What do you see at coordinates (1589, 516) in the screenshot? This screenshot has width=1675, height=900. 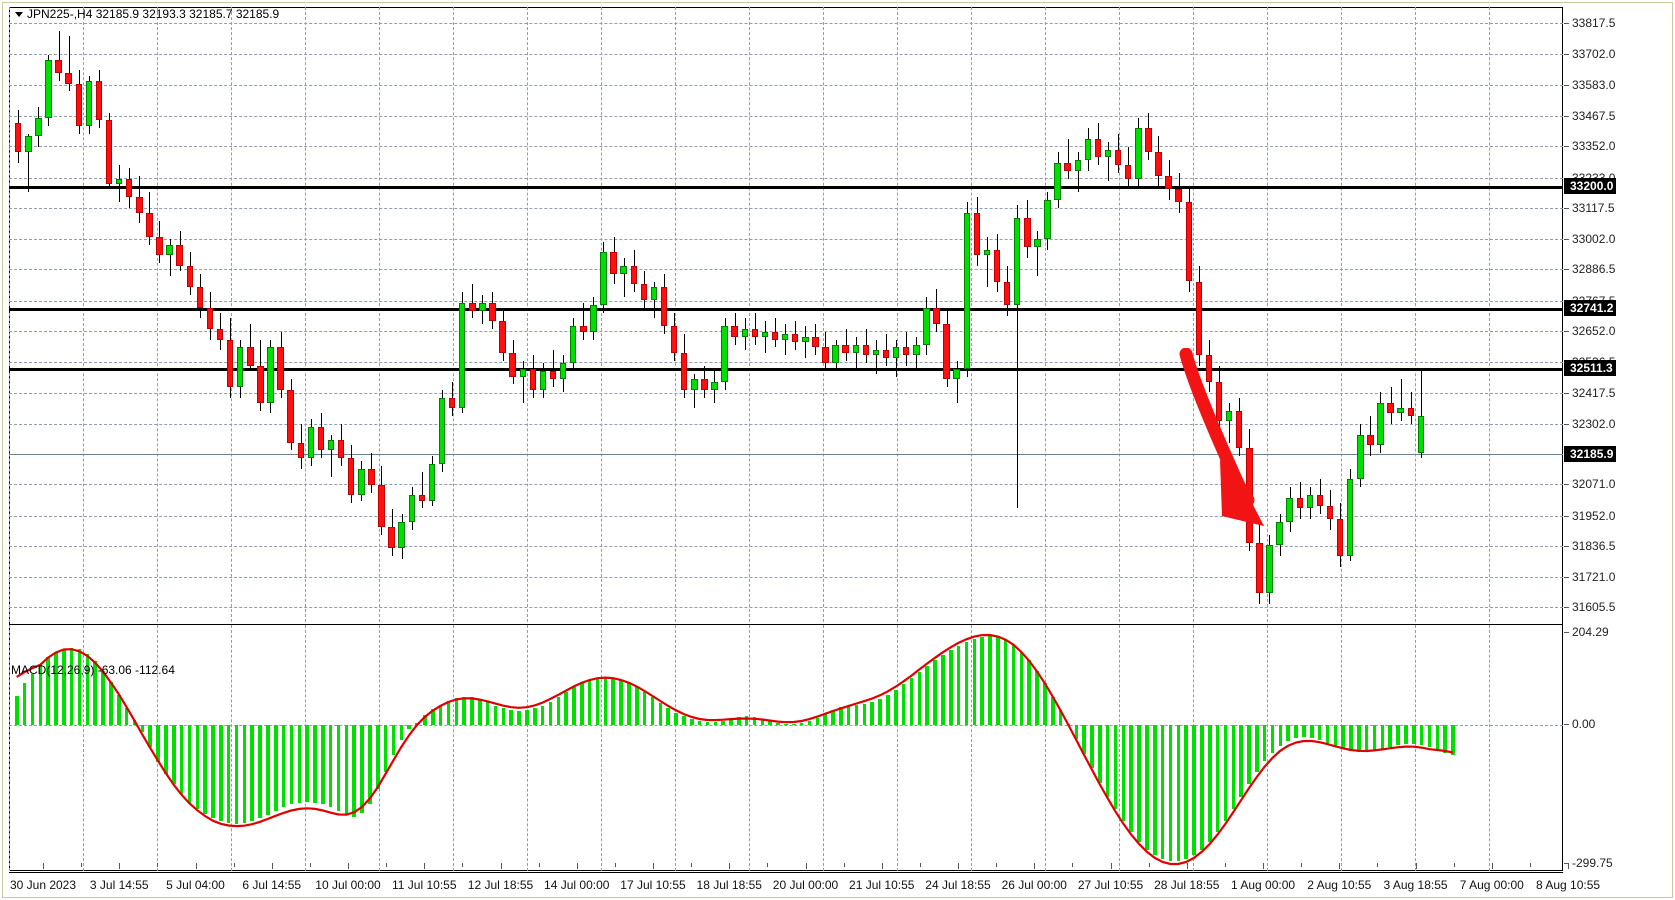 I see `price-axis-label: 31952.0` at bounding box center [1589, 516].